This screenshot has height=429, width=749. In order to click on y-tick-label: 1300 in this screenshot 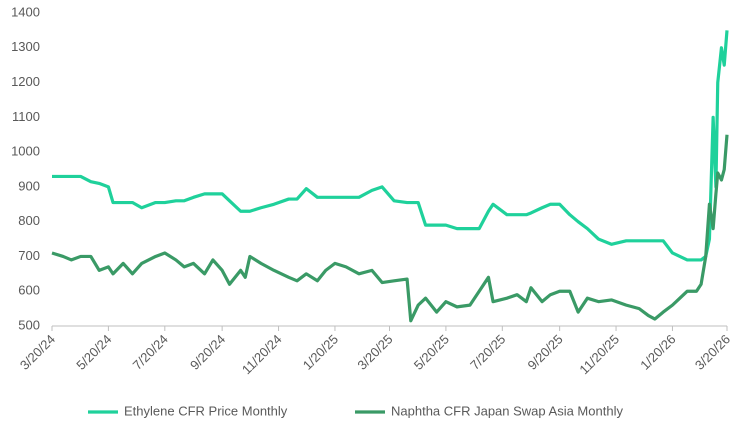, I will do `click(25, 46)`.